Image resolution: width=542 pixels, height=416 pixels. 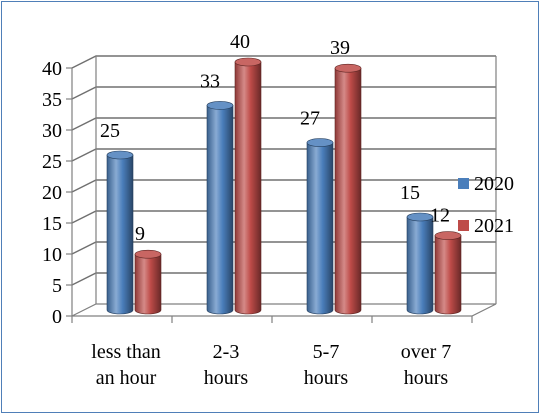 What do you see at coordinates (140, 234) in the screenshot?
I see `data-label: 9` at bounding box center [140, 234].